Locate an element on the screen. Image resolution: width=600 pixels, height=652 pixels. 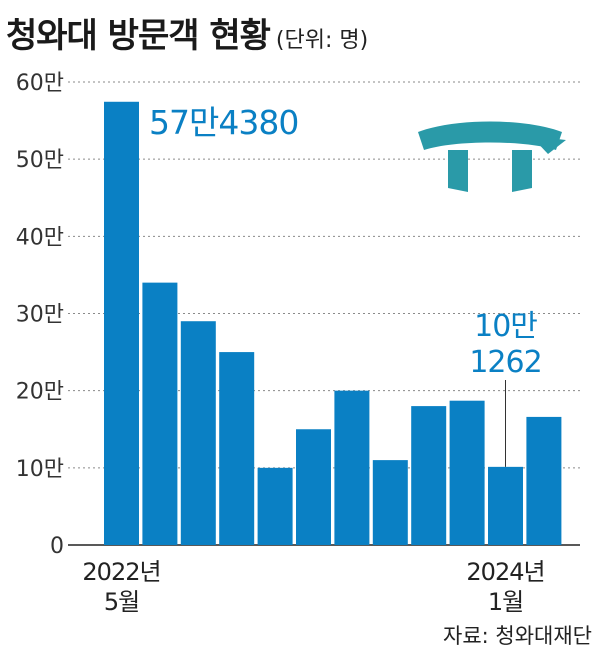
y-tick-label: 10만 is located at coordinates (40, 469).